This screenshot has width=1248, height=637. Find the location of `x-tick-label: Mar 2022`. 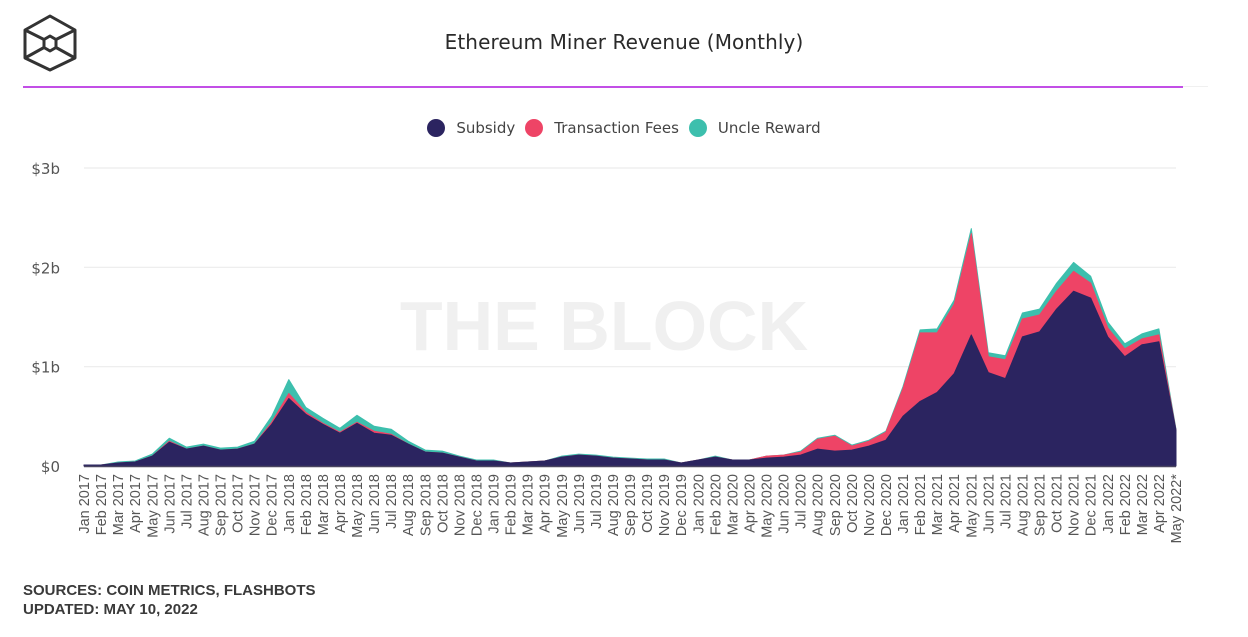

x-tick-label: Mar 2022 is located at coordinates (1143, 504).